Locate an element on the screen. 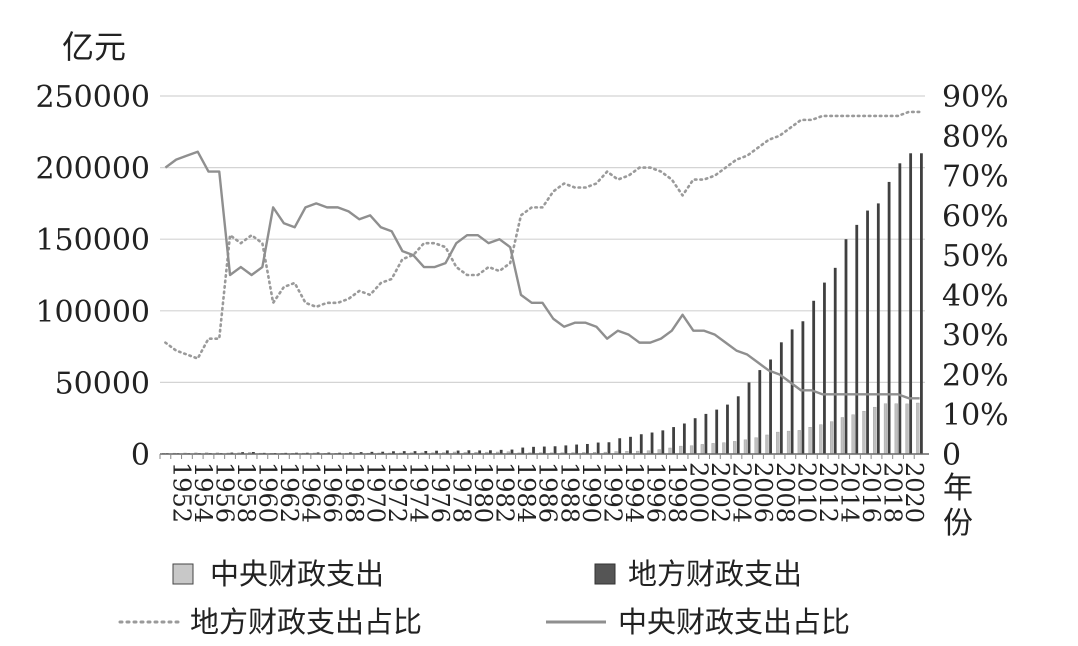 The height and width of the screenshot is (646, 1078). x-axis-tick-label: 1954 is located at coordinates (203, 492).